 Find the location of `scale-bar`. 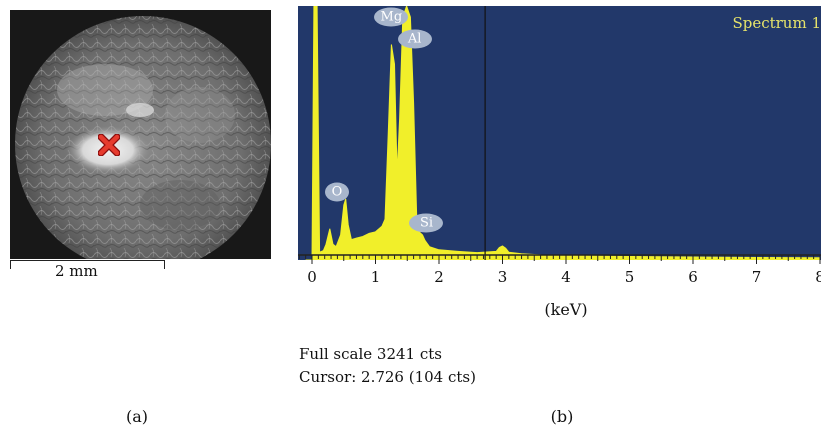

scale-bar is located at coordinates (87, 264).